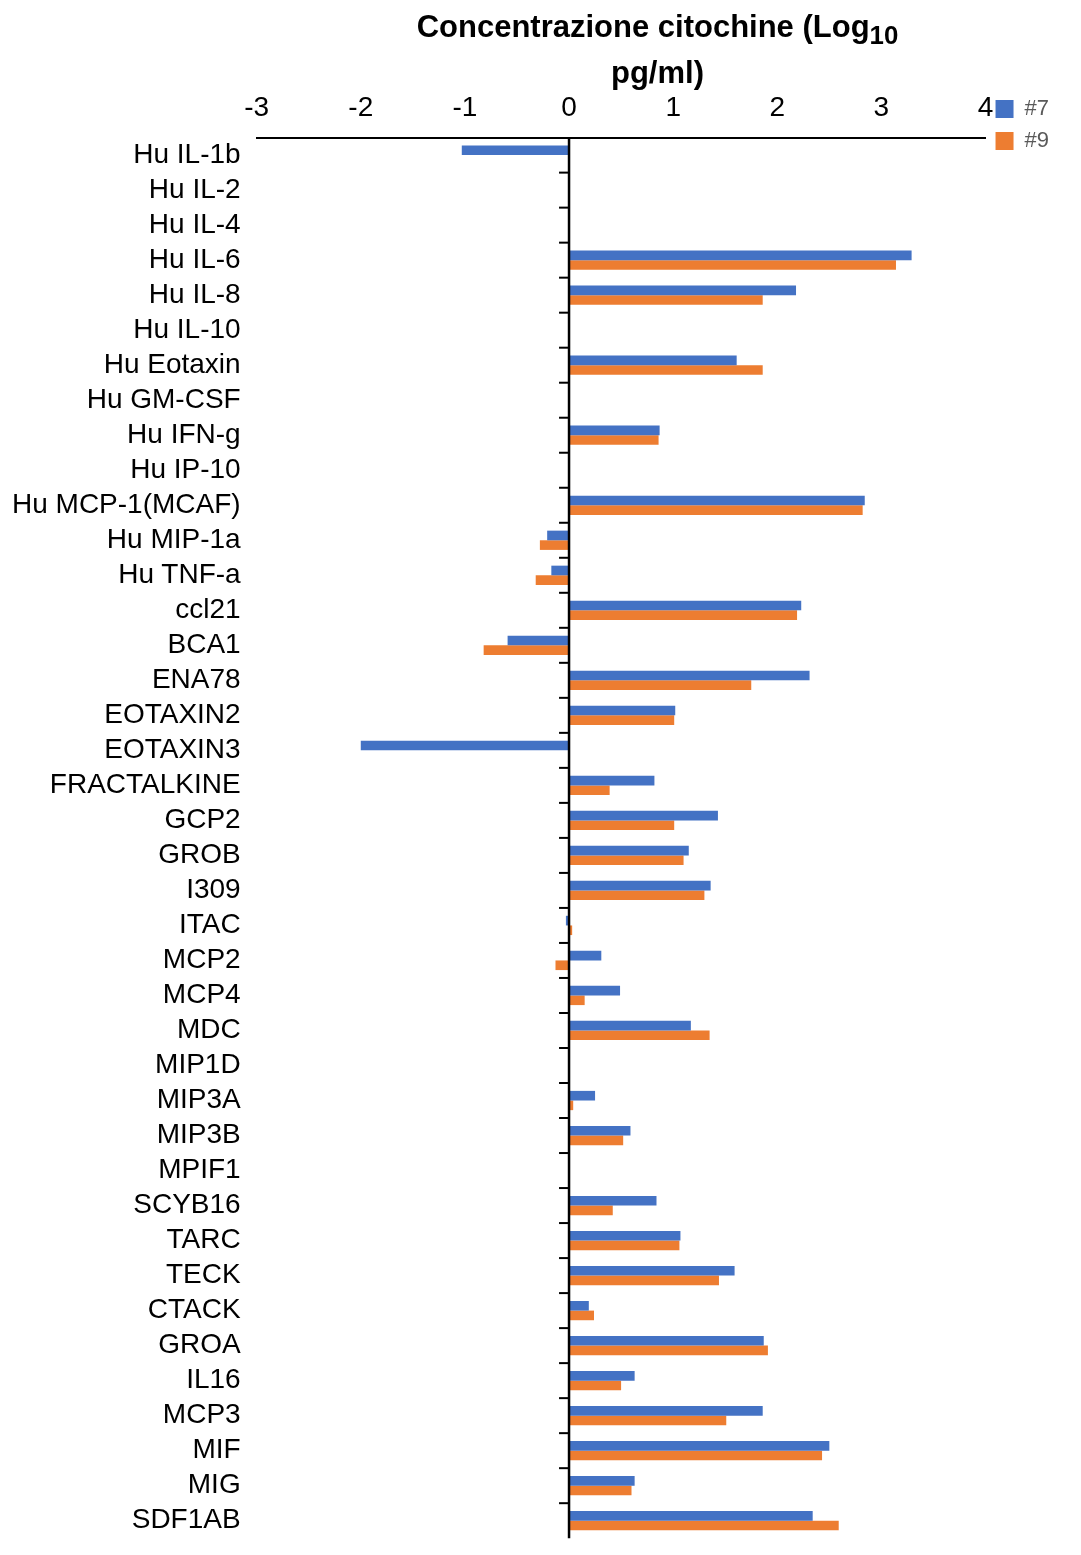 The image size is (1081, 1555). Describe the element at coordinates (777, 106) in the screenshot. I see `x-tick-label: 2` at that location.